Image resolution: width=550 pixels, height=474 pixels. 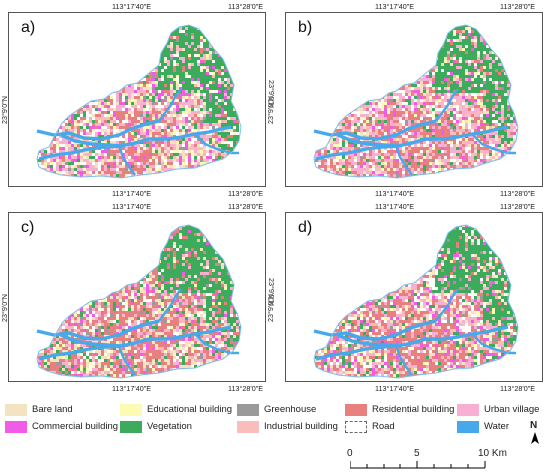 I want to click on panel-label: c), so click(x=28, y=227).